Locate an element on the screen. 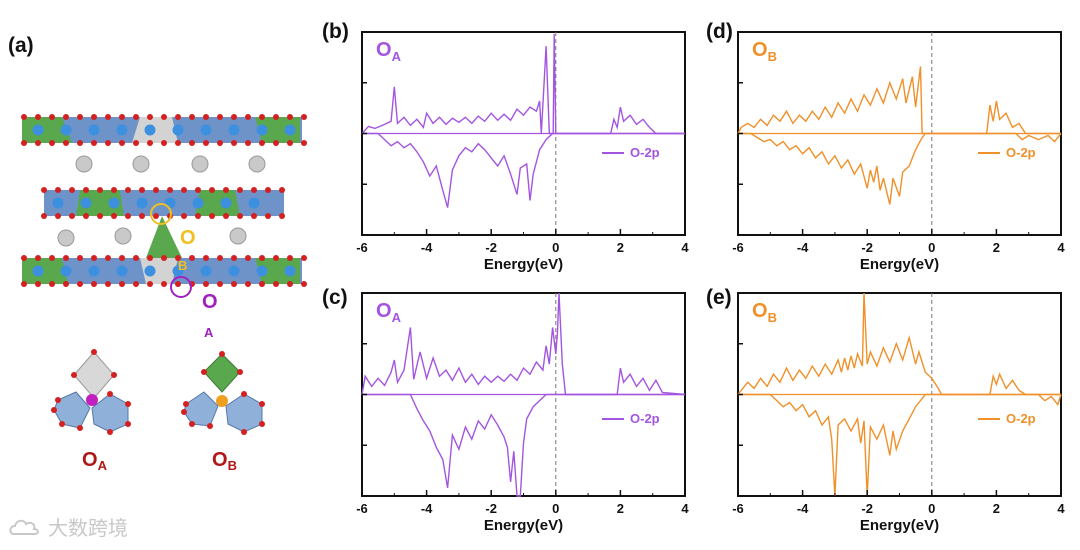 The image size is (1080, 550). ob-center-atom is located at coordinates (222, 401).